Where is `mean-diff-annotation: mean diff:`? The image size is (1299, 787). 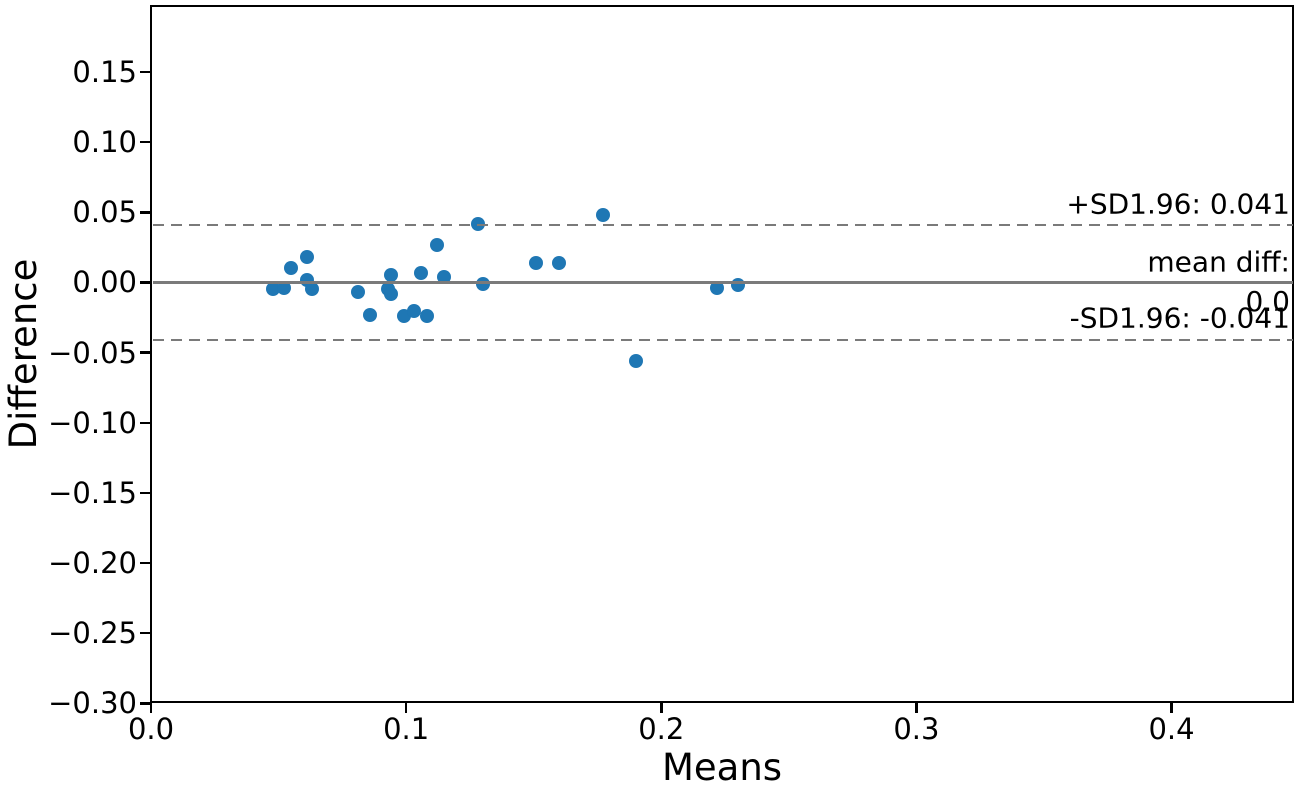 mean-diff-annotation: mean diff: is located at coordinates (1218, 262).